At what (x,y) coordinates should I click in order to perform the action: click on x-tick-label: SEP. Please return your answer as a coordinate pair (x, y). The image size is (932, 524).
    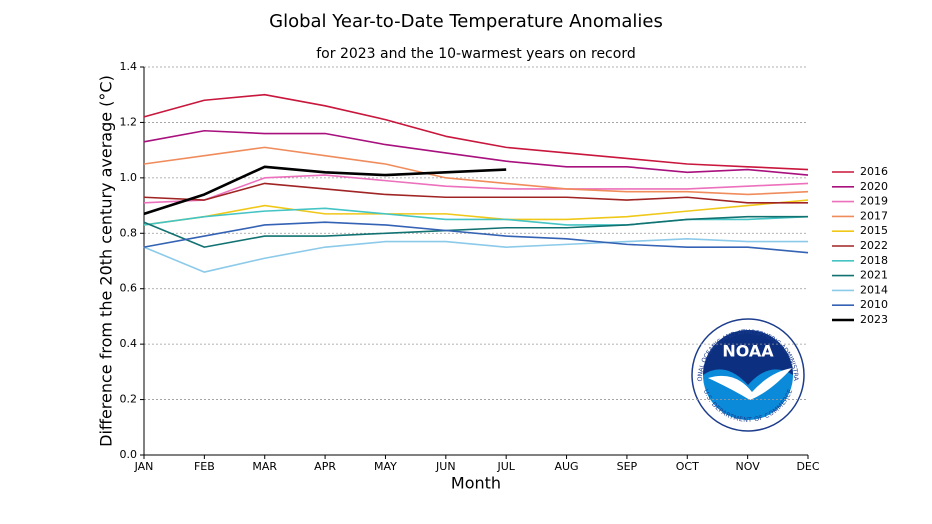
    Looking at the image, I should click on (627, 466).